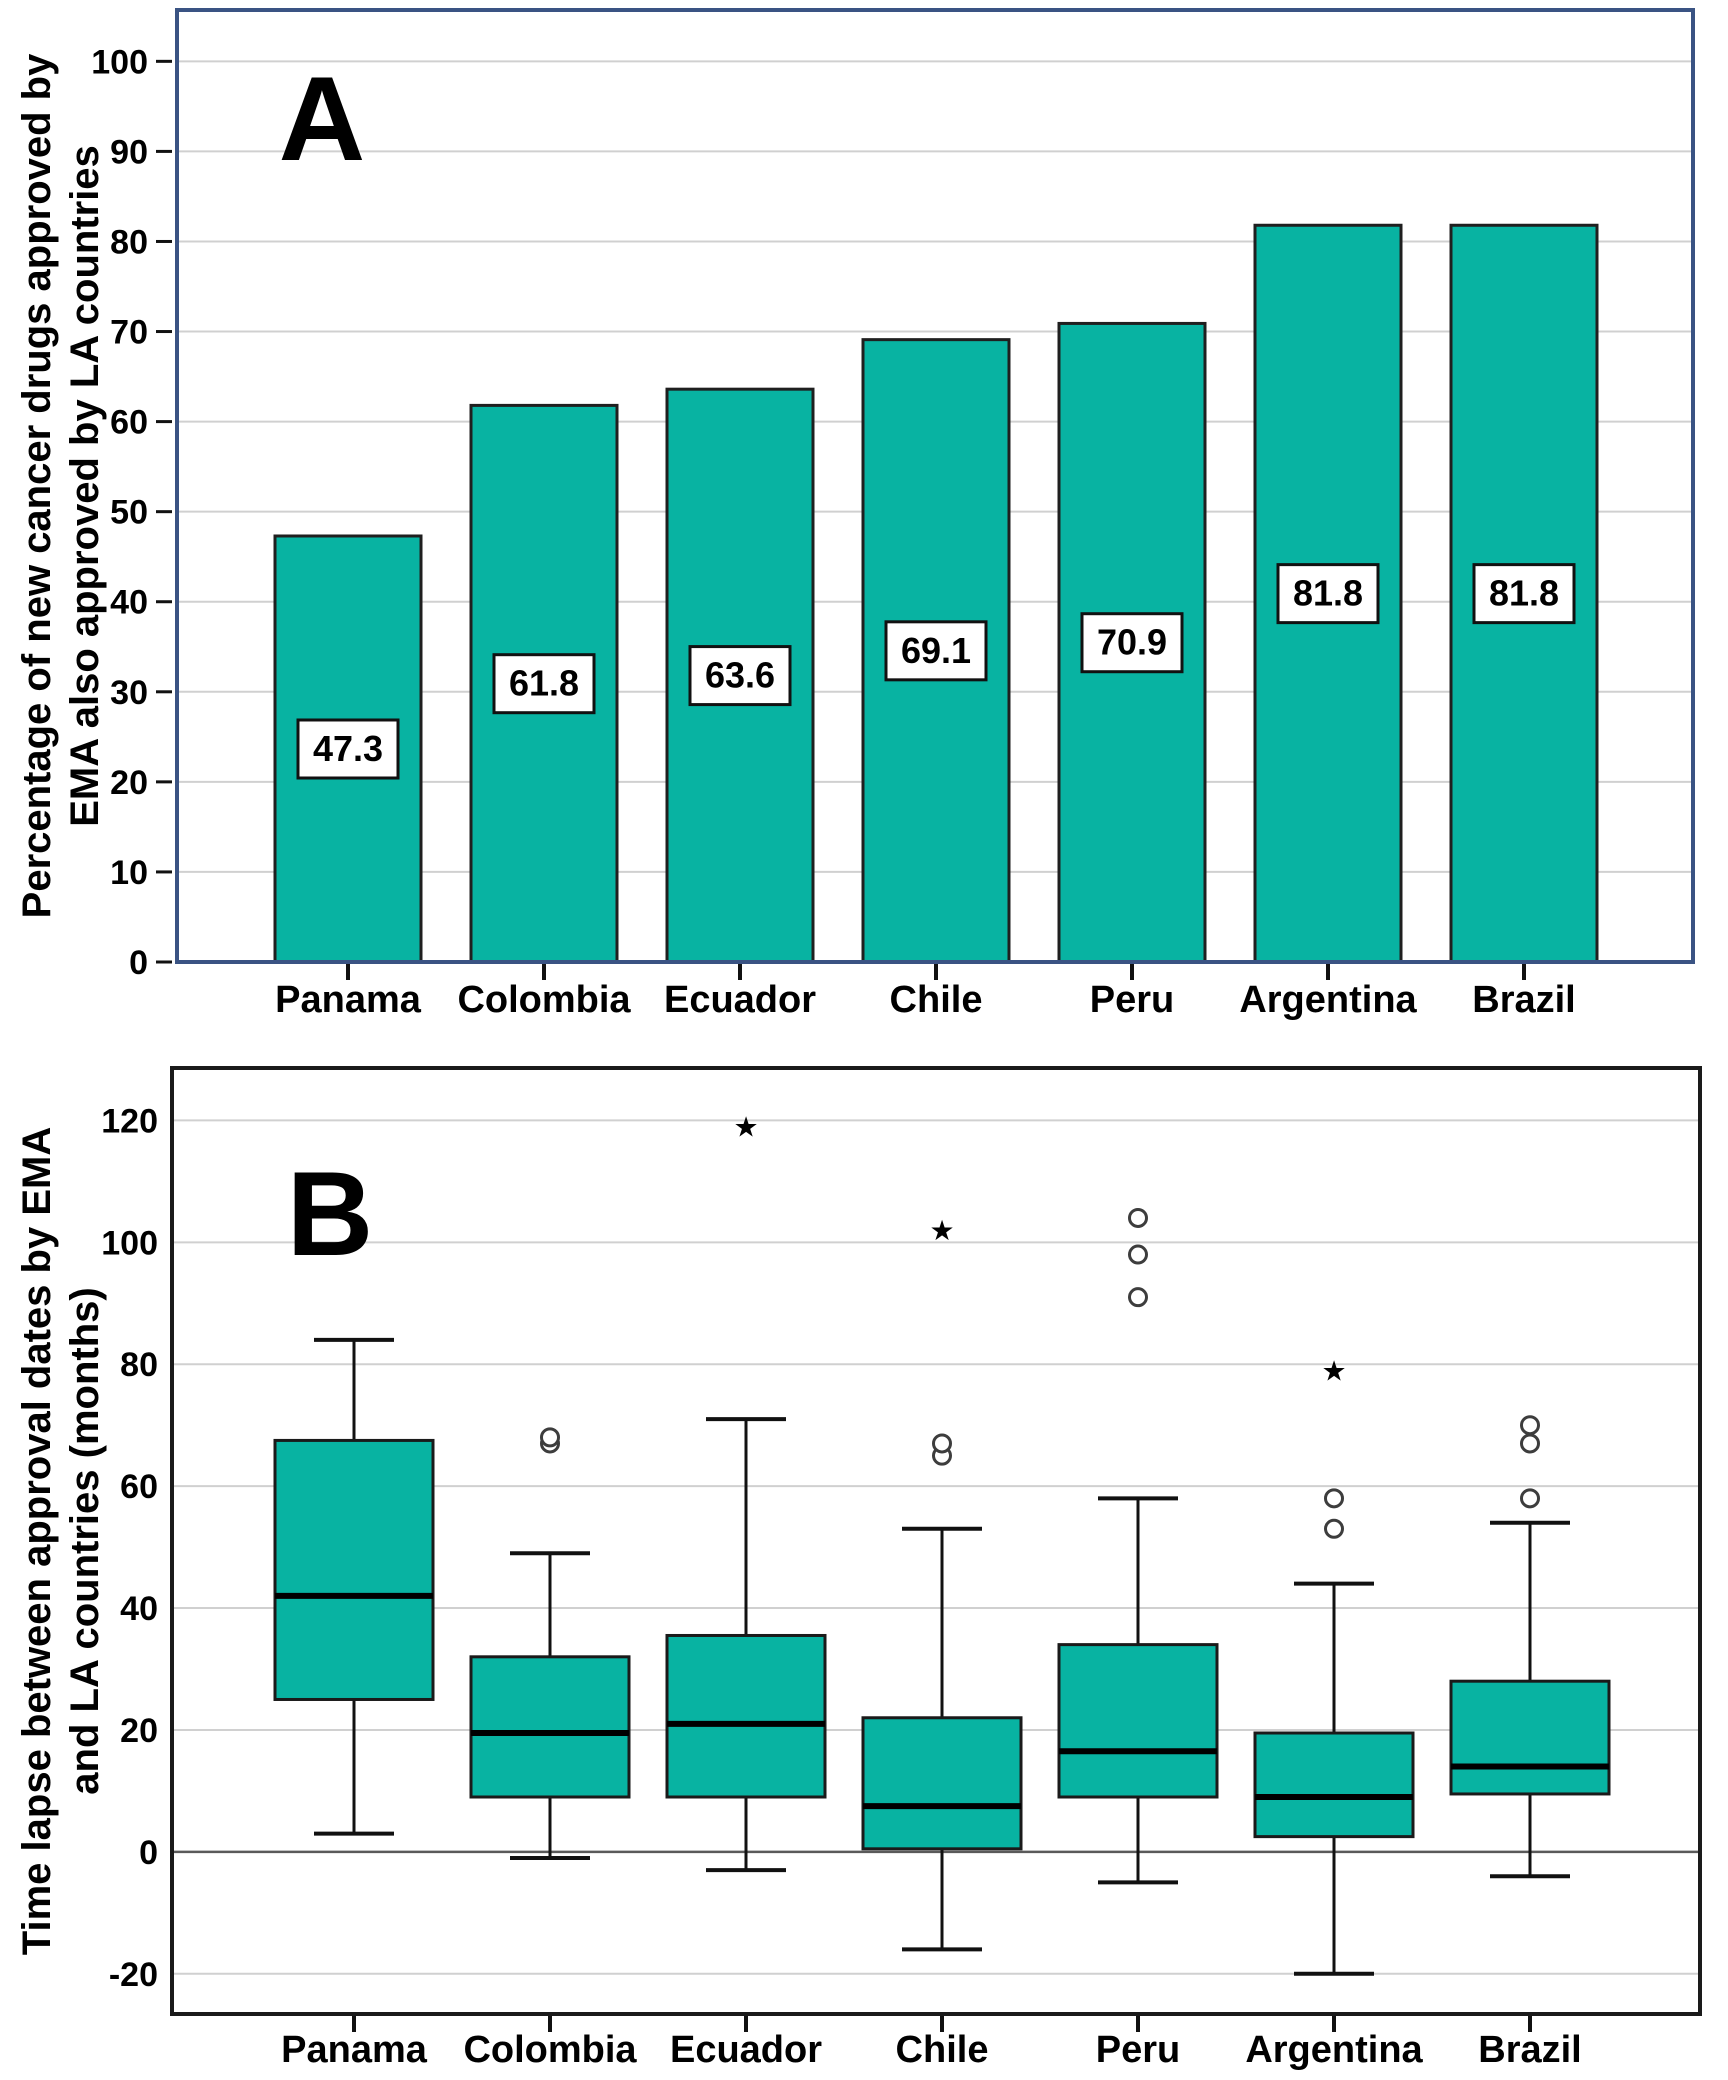  I want to click on y-tick-label: -20, so click(133, 1975).